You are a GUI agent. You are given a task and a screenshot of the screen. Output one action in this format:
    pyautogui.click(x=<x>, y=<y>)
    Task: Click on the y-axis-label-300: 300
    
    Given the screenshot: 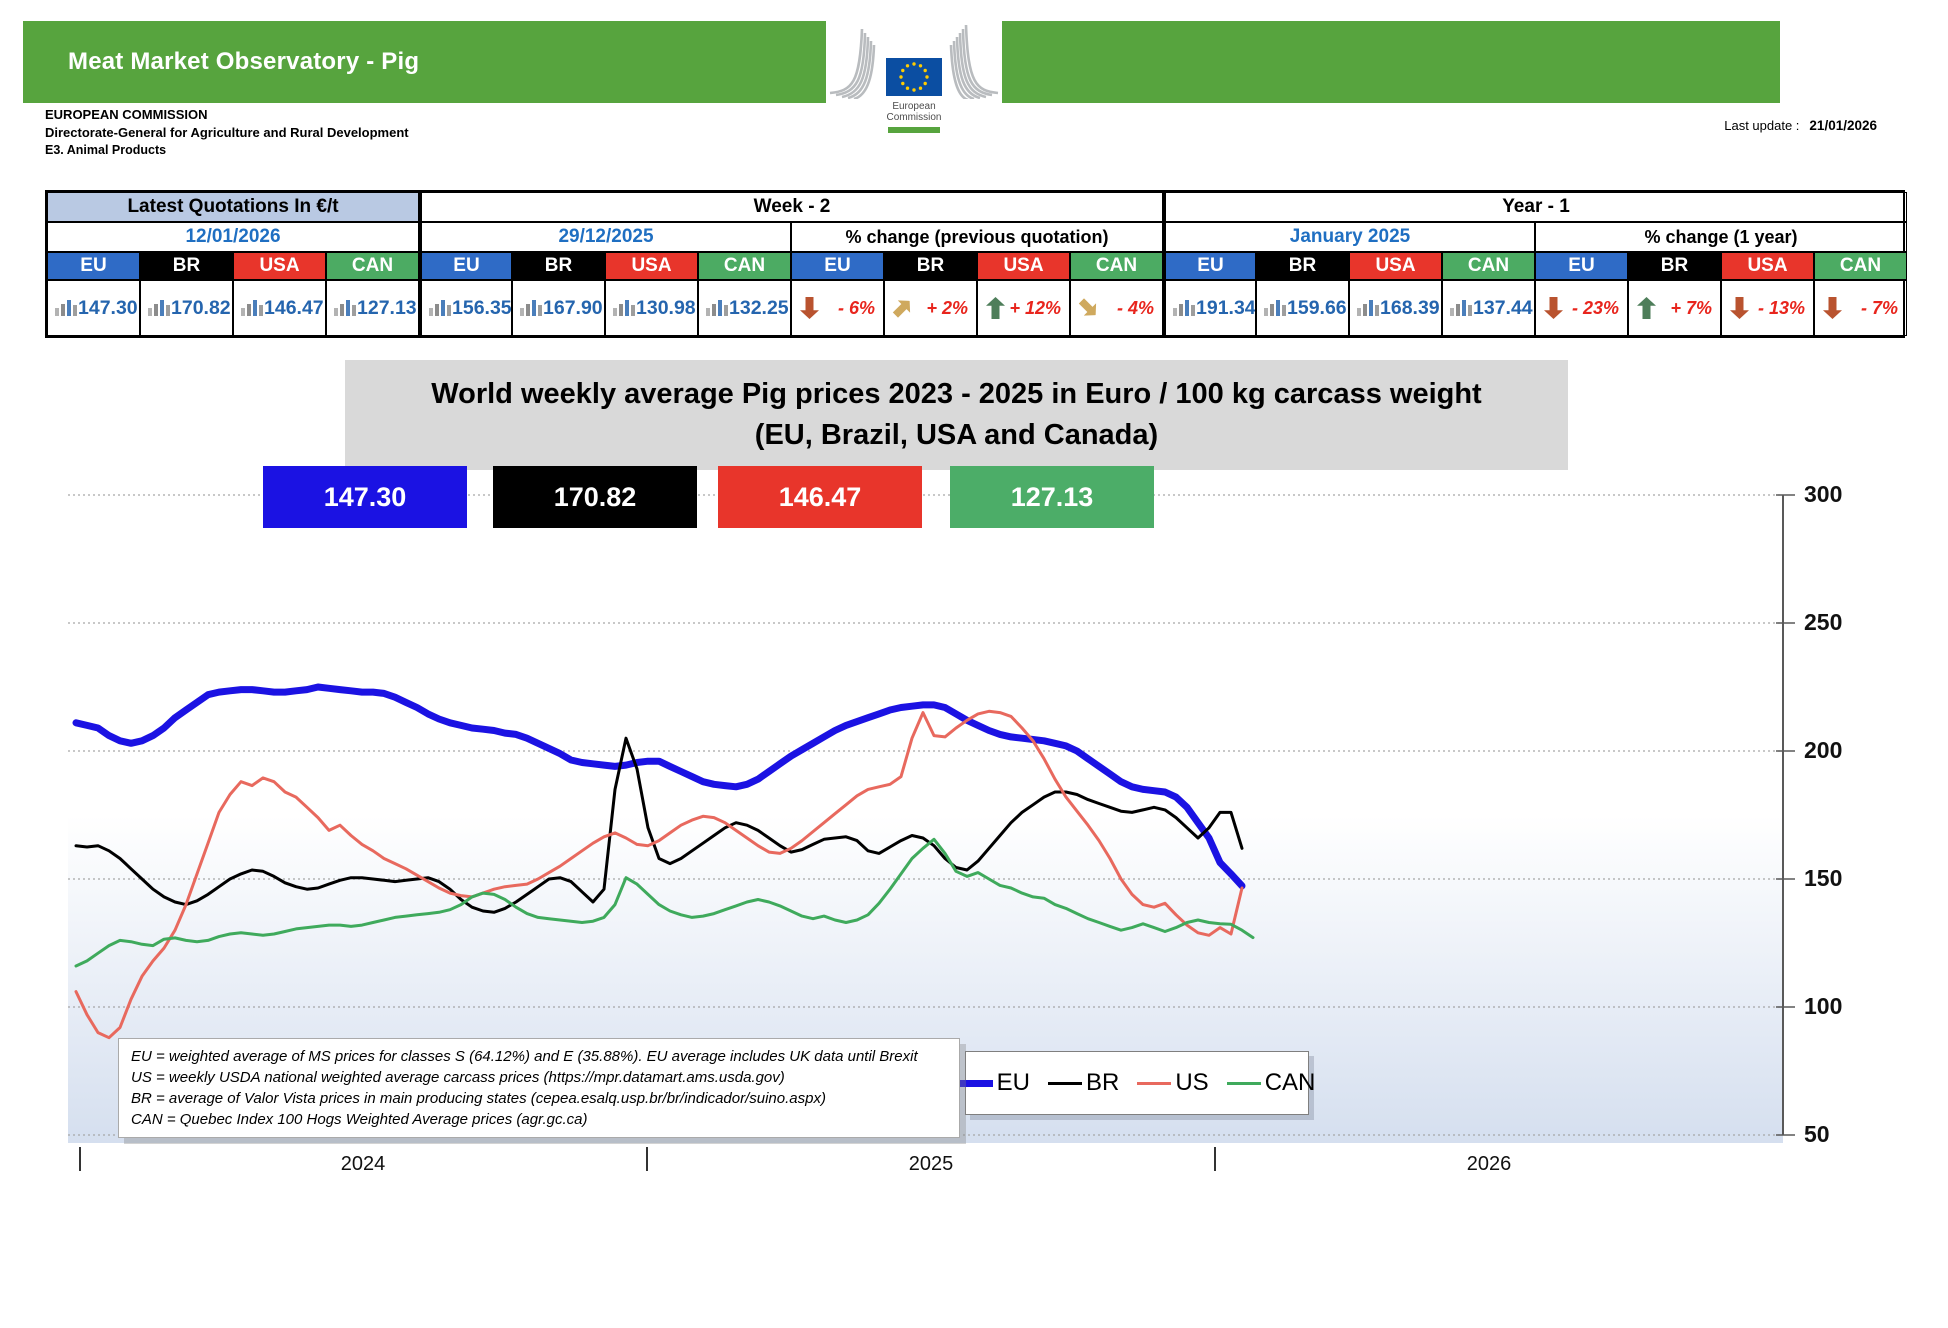 What is the action you would take?
    pyautogui.click(x=1823, y=494)
    